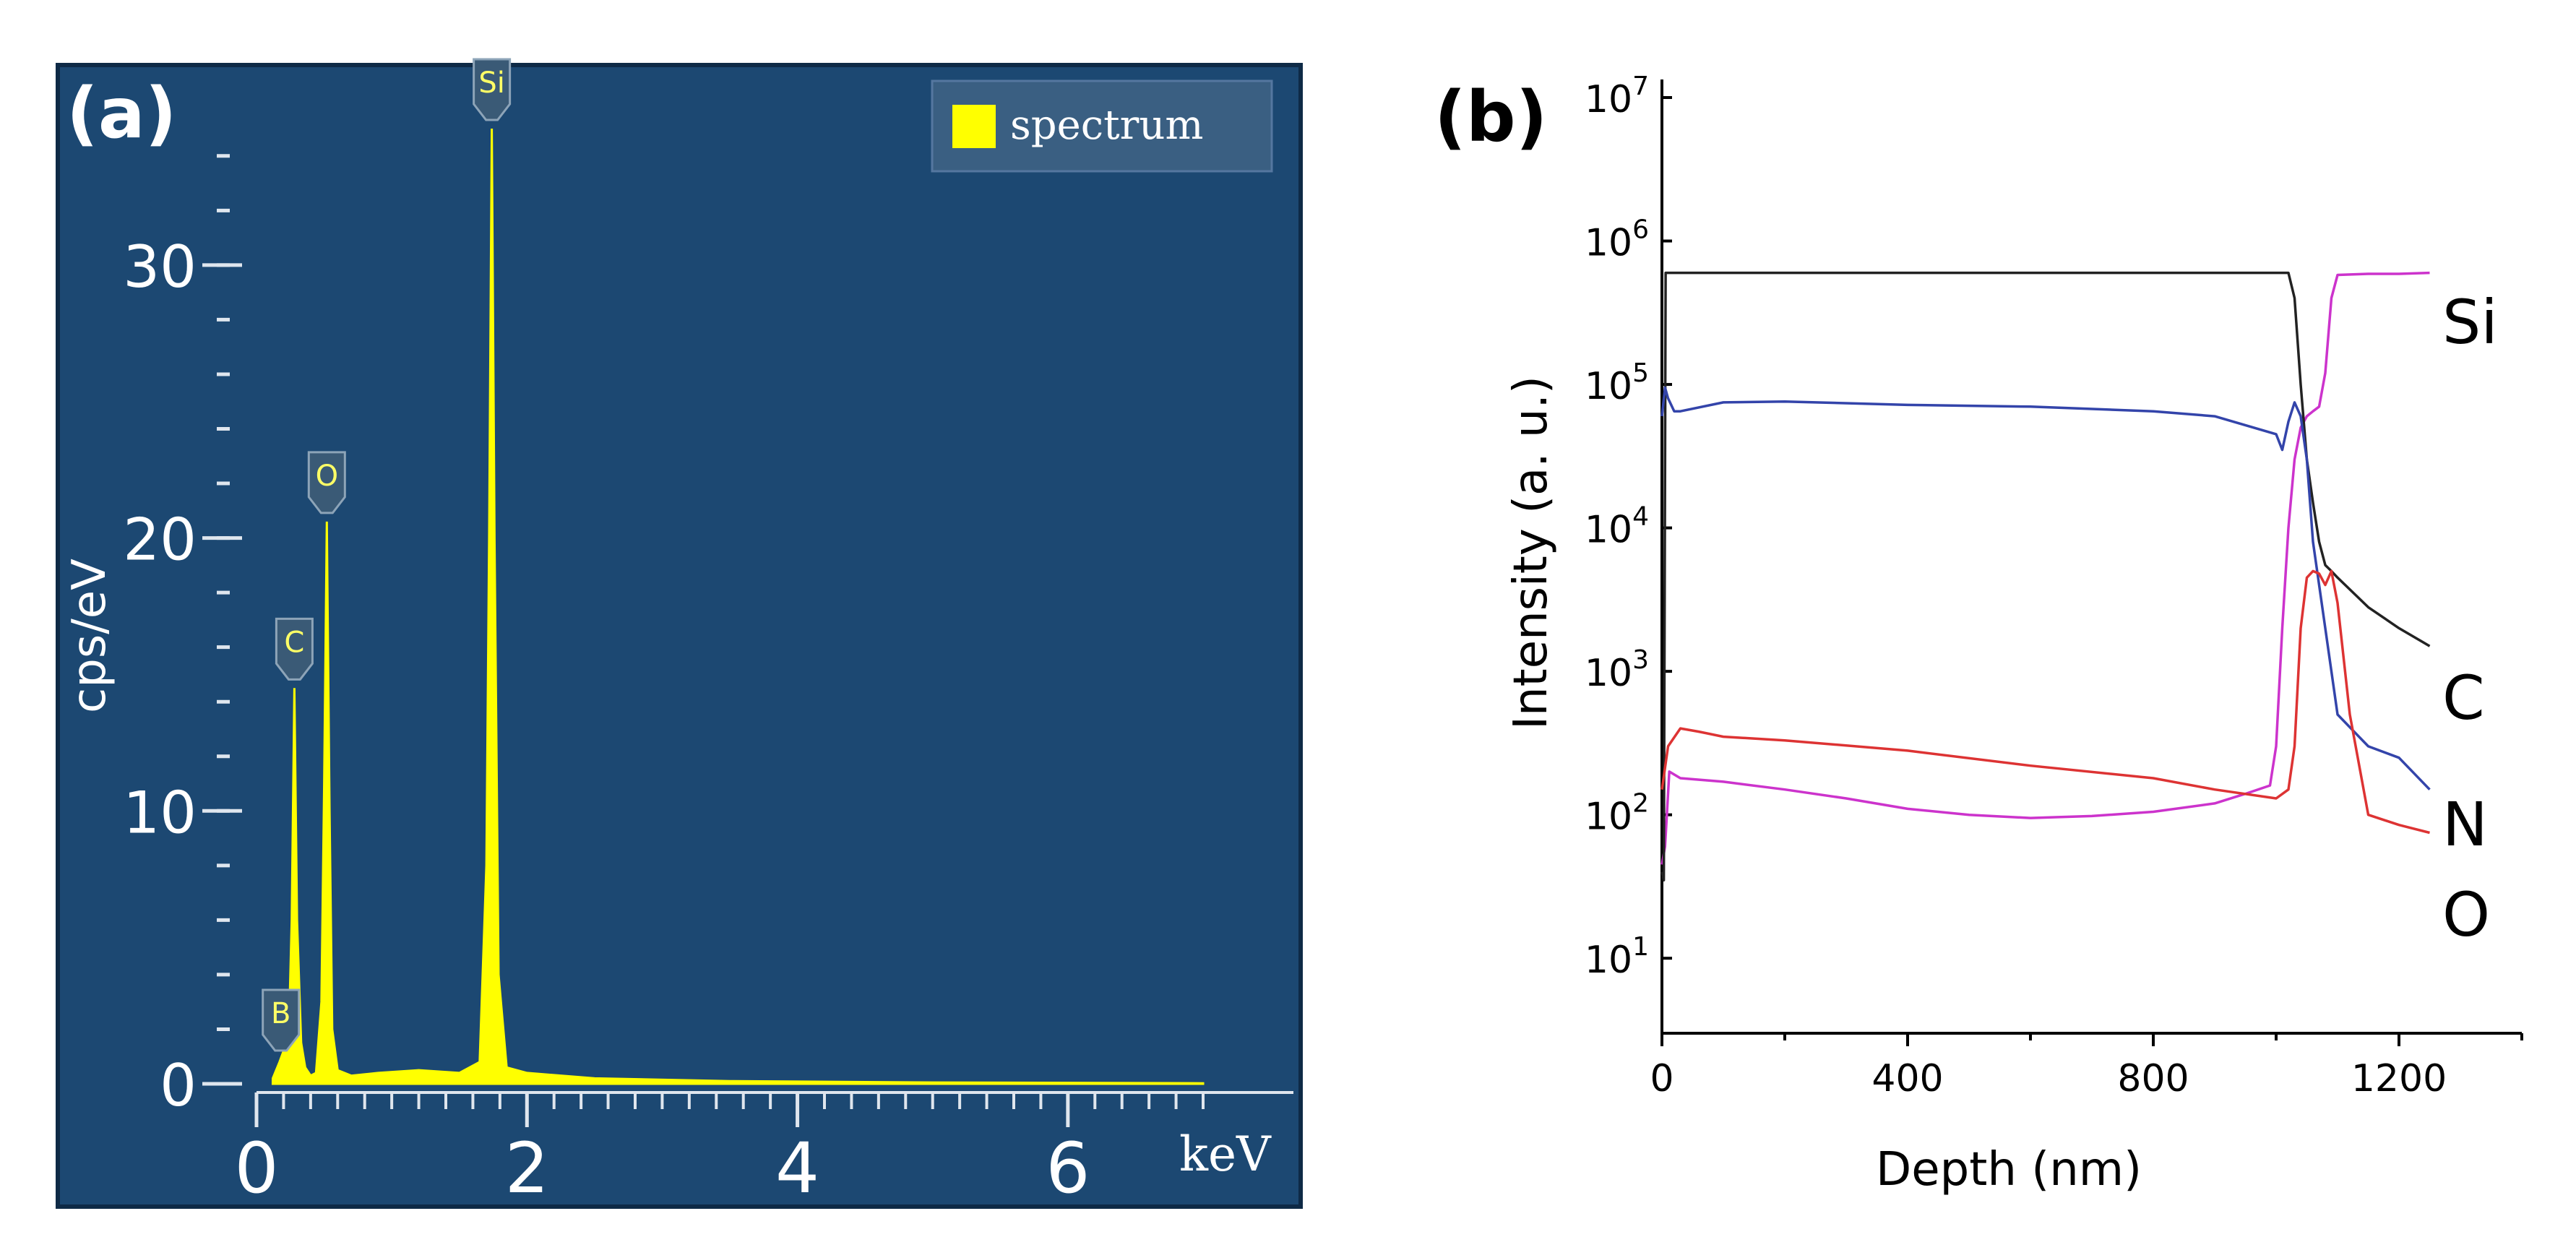 The image size is (2576, 1250). Describe the element at coordinates (2470, 618) in the screenshot. I see `panel-b-series-labels: Si CNO` at that location.